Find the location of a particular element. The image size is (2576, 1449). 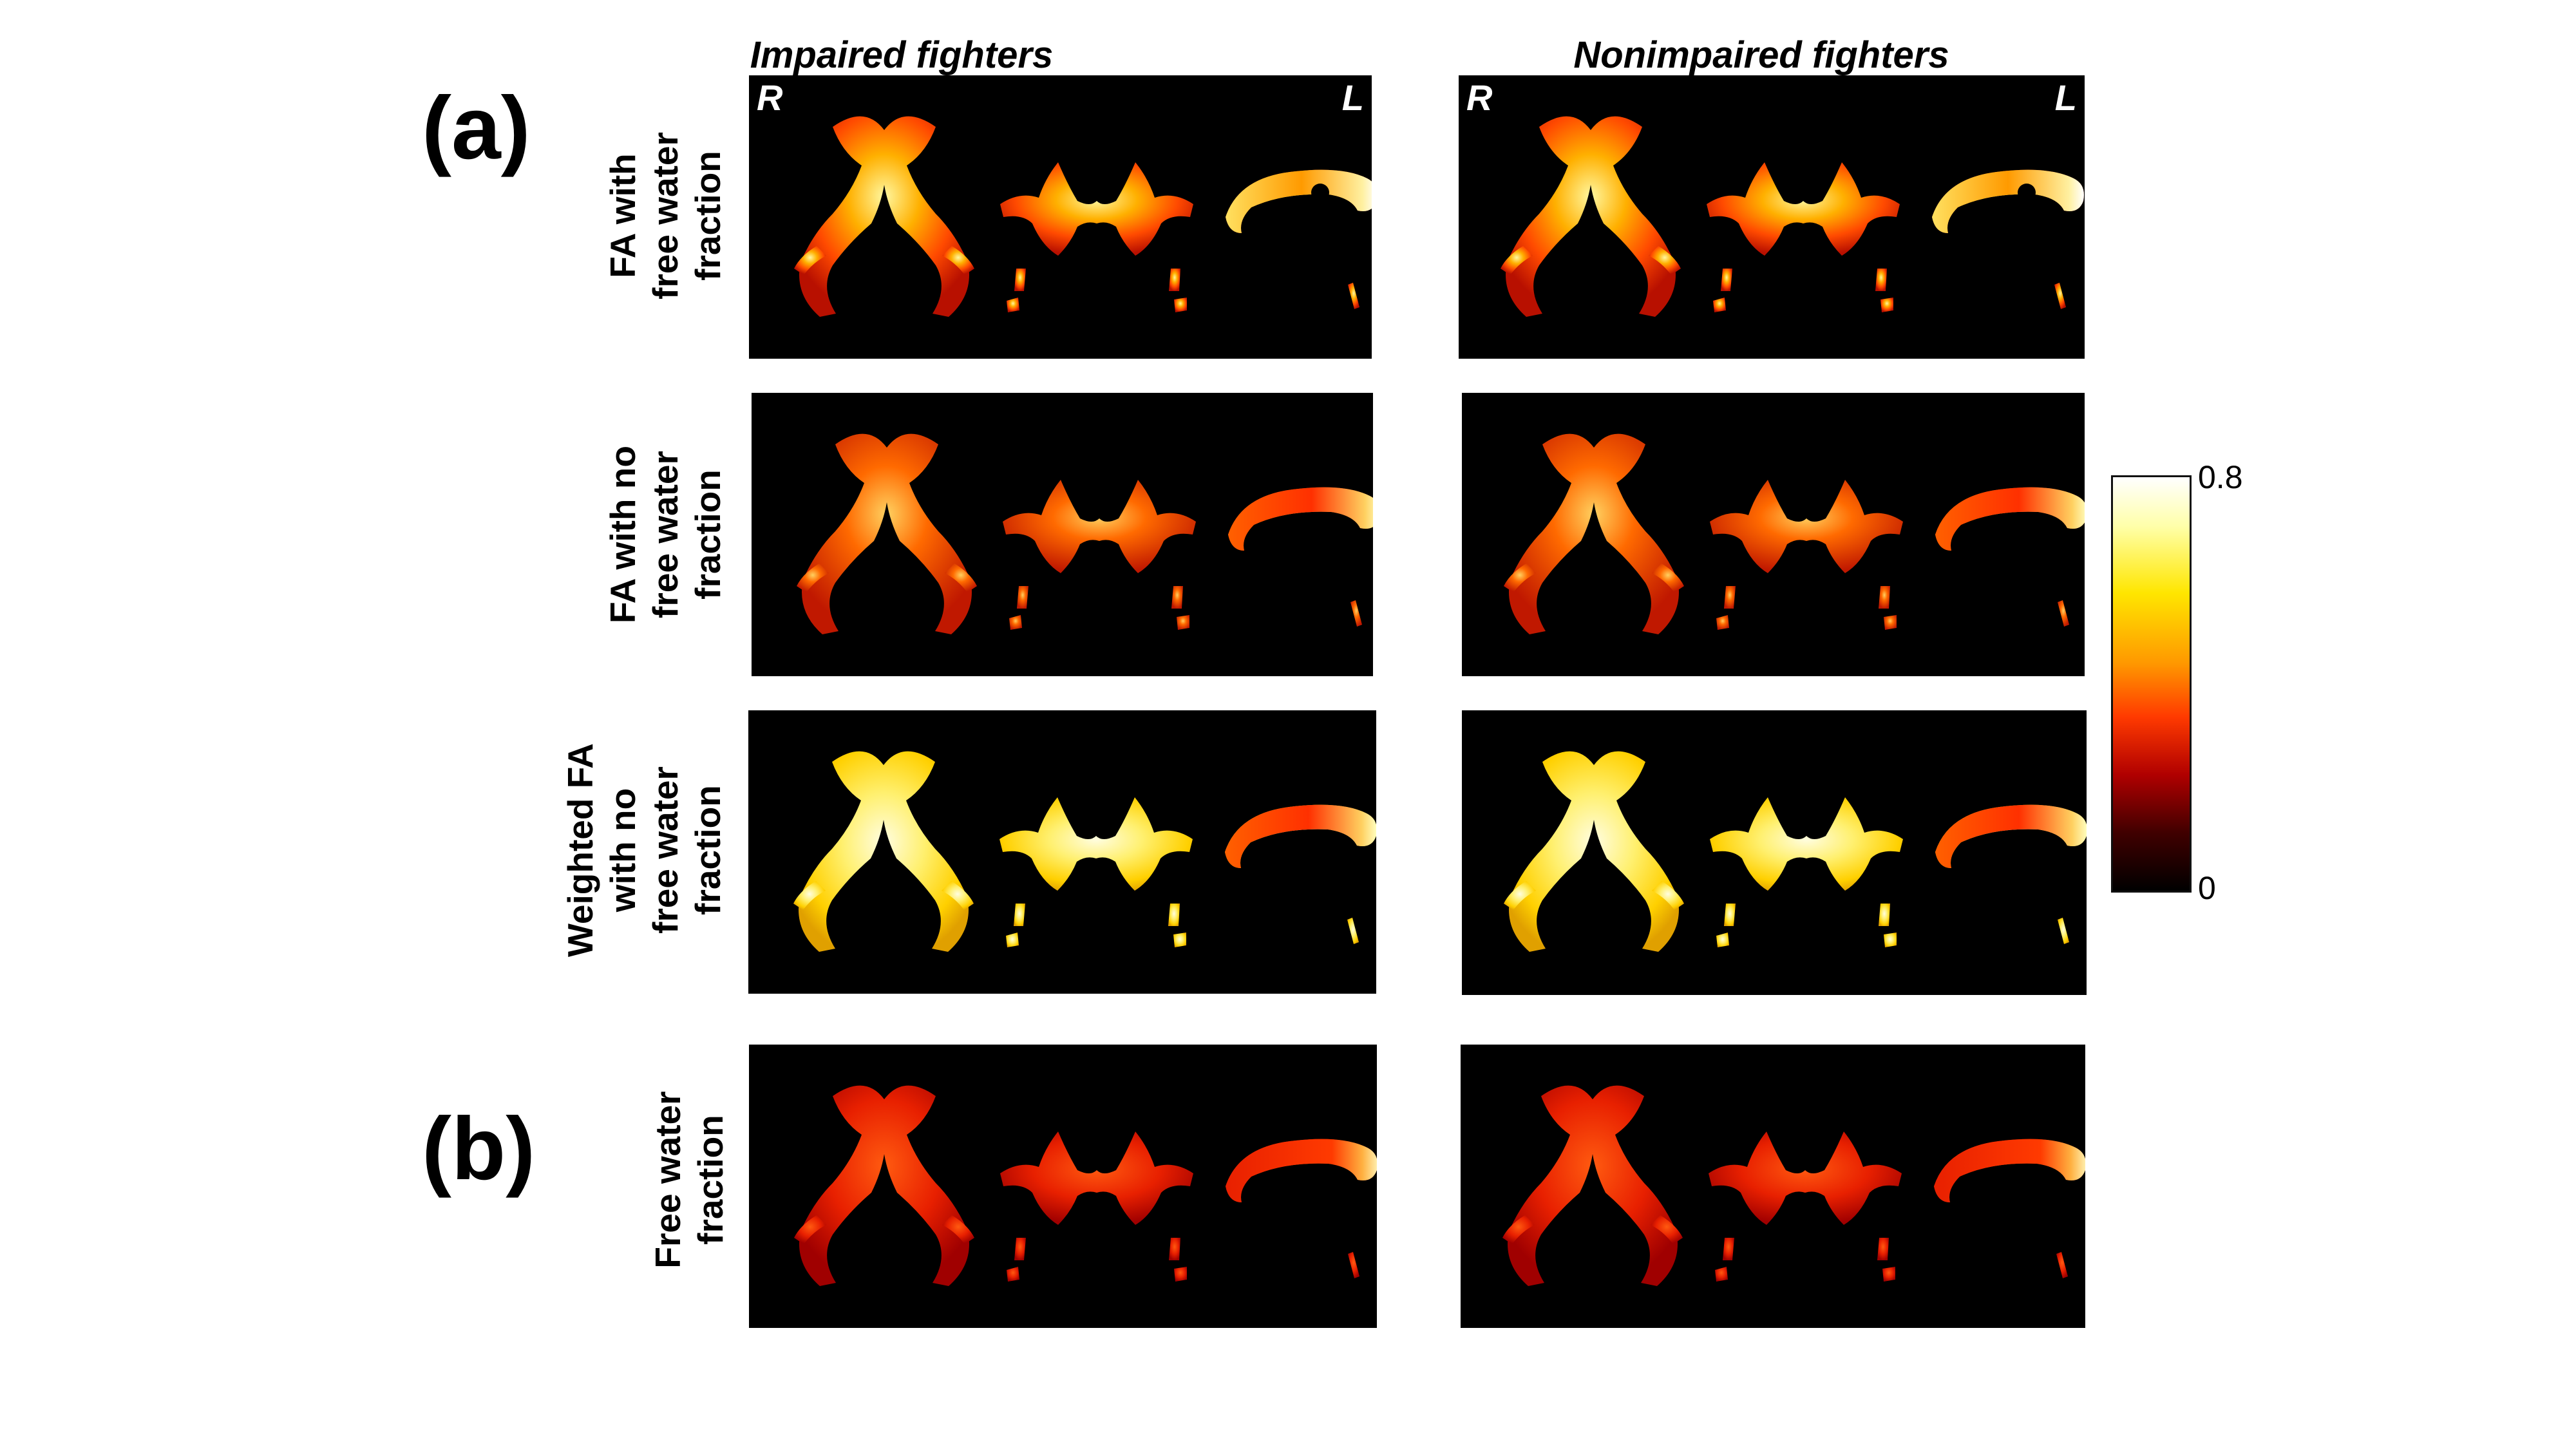

row-label-line: FA with no is located at coordinates (623, 534).